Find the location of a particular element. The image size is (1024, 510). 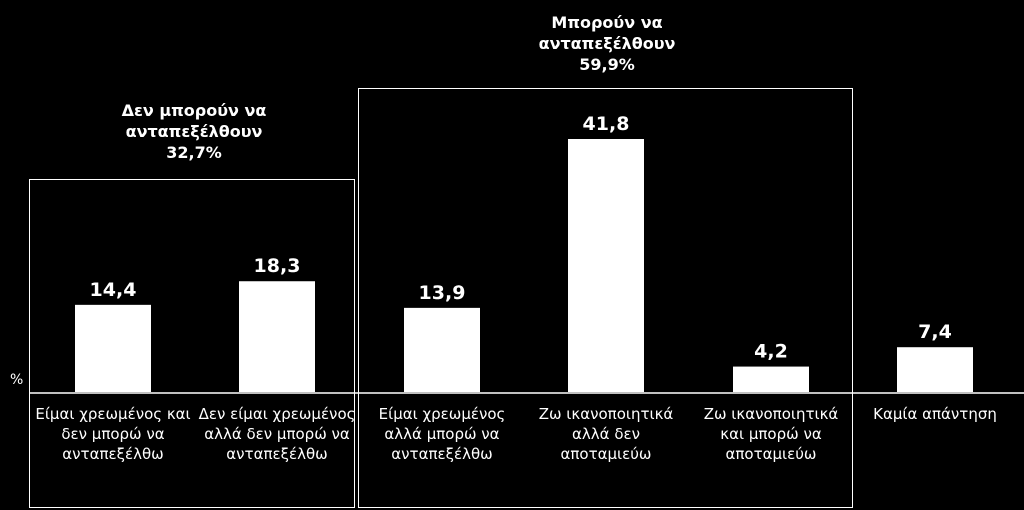

unit-label: % is located at coordinates (17, 380).